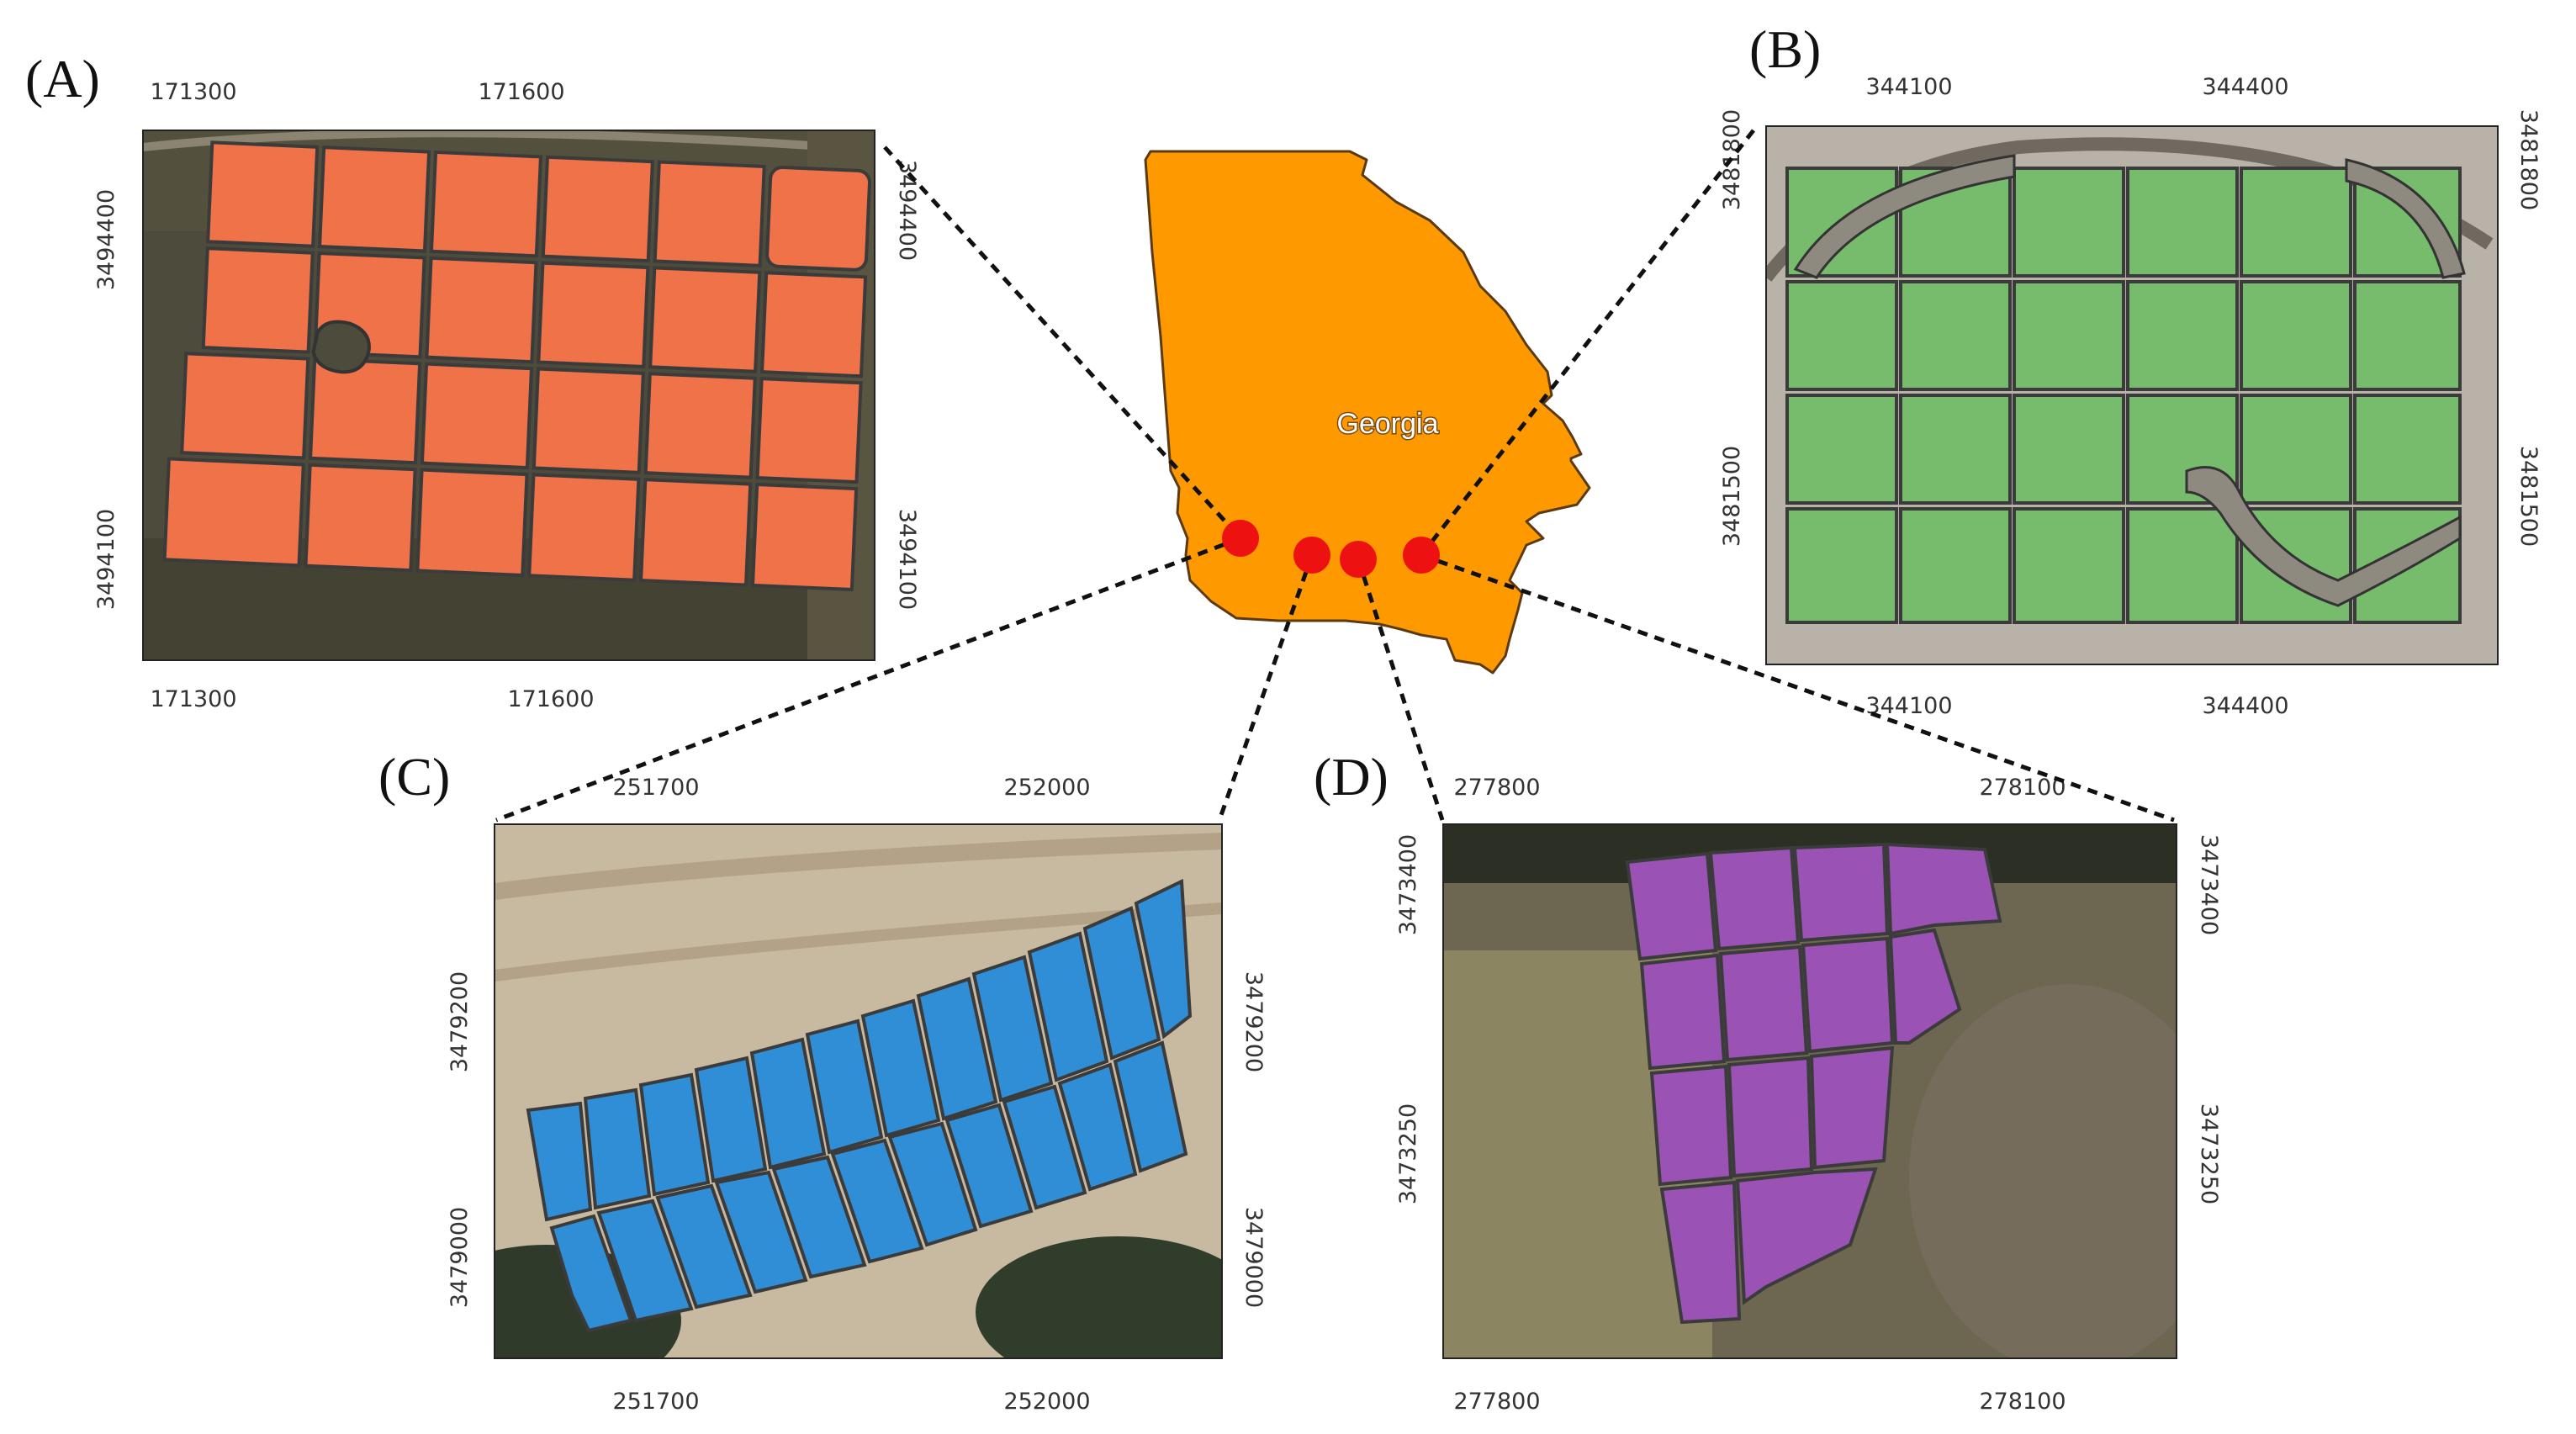 The width and height of the screenshot is (2576, 1434). I want to click on leader-line-b, so click(1587, 343).